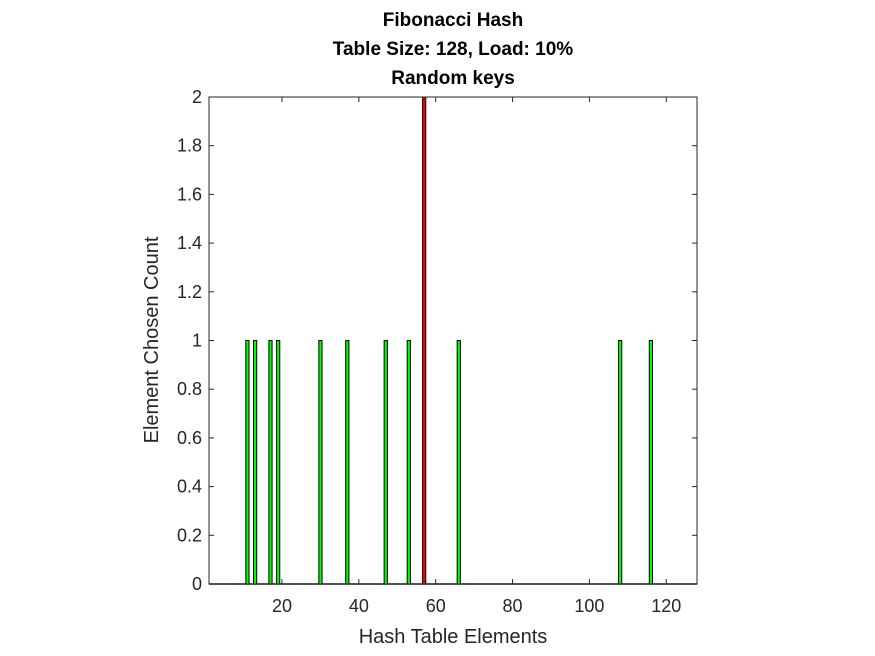  I want to click on y-tick-label: 0.6, so click(189, 438).